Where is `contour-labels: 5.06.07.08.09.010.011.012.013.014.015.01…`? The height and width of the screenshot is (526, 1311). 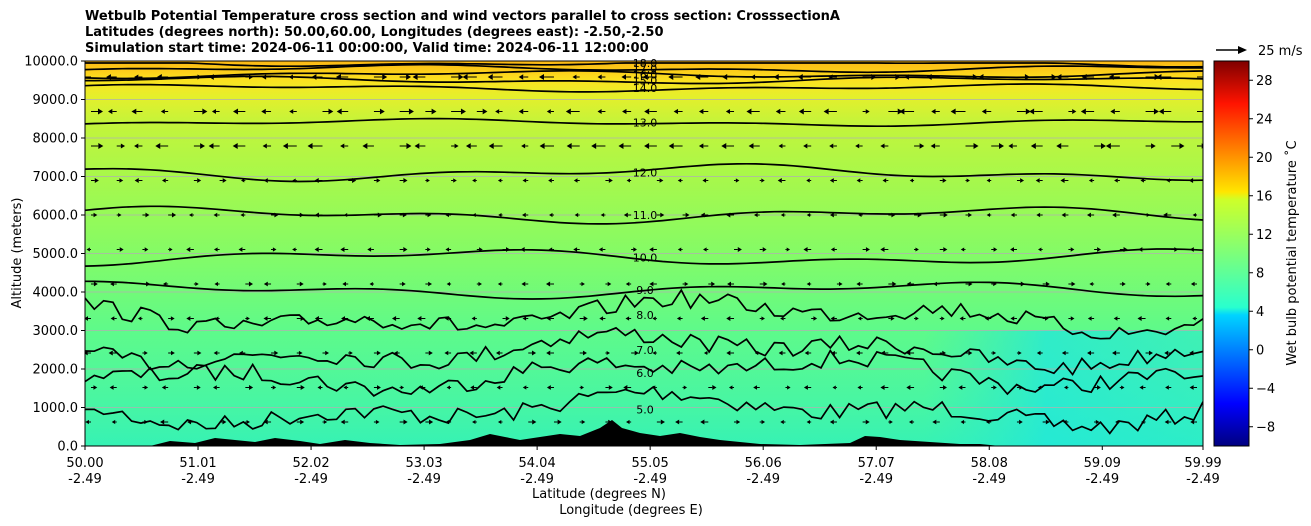
contour-labels: 5.06.07.08.09.010.011.012.013.014.015.01… is located at coordinates (645, 236).